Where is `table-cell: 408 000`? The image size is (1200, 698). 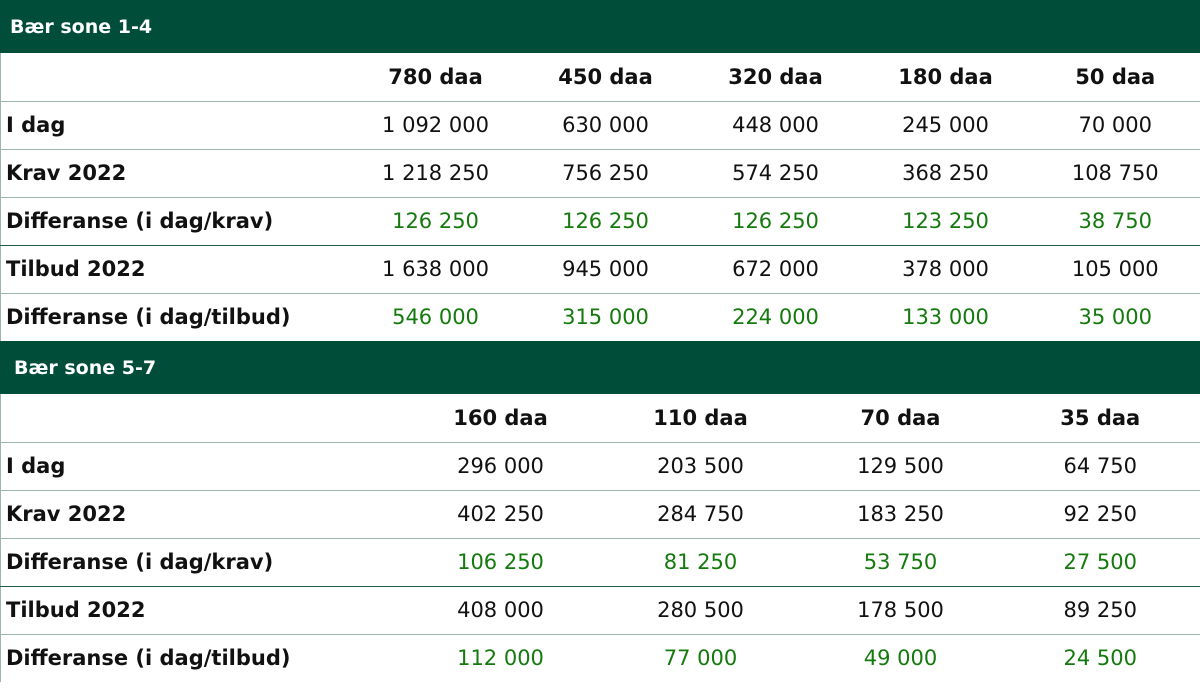
table-cell: 408 000 is located at coordinates (500, 610).